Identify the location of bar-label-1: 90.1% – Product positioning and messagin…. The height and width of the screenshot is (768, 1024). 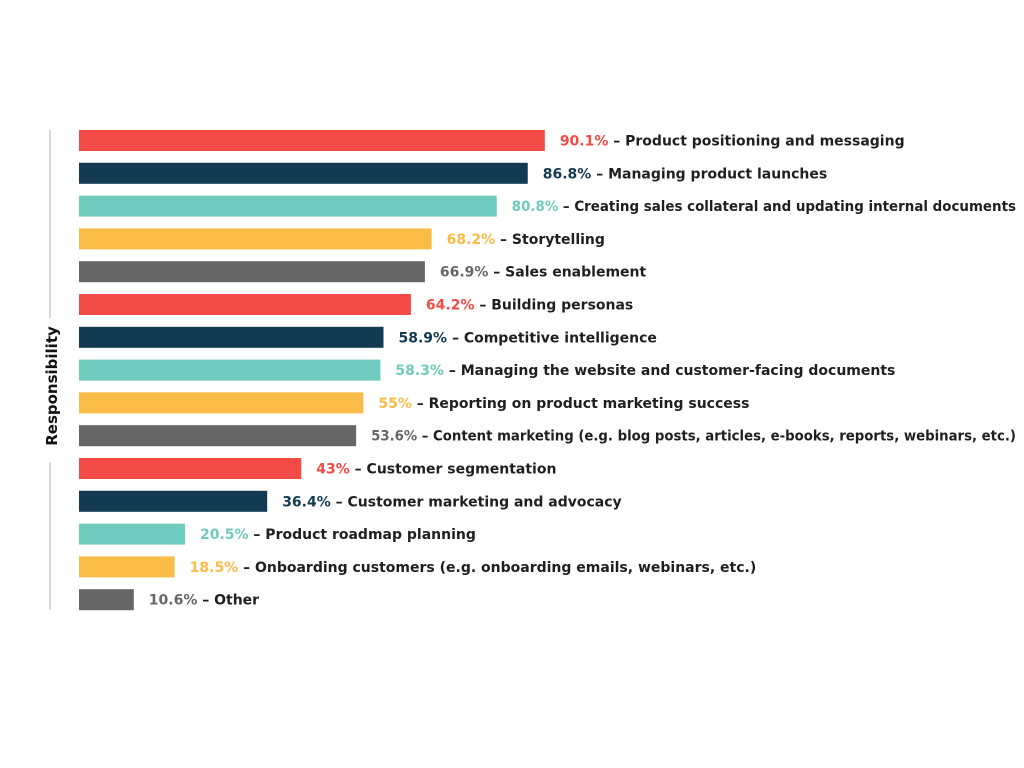
(732, 142).